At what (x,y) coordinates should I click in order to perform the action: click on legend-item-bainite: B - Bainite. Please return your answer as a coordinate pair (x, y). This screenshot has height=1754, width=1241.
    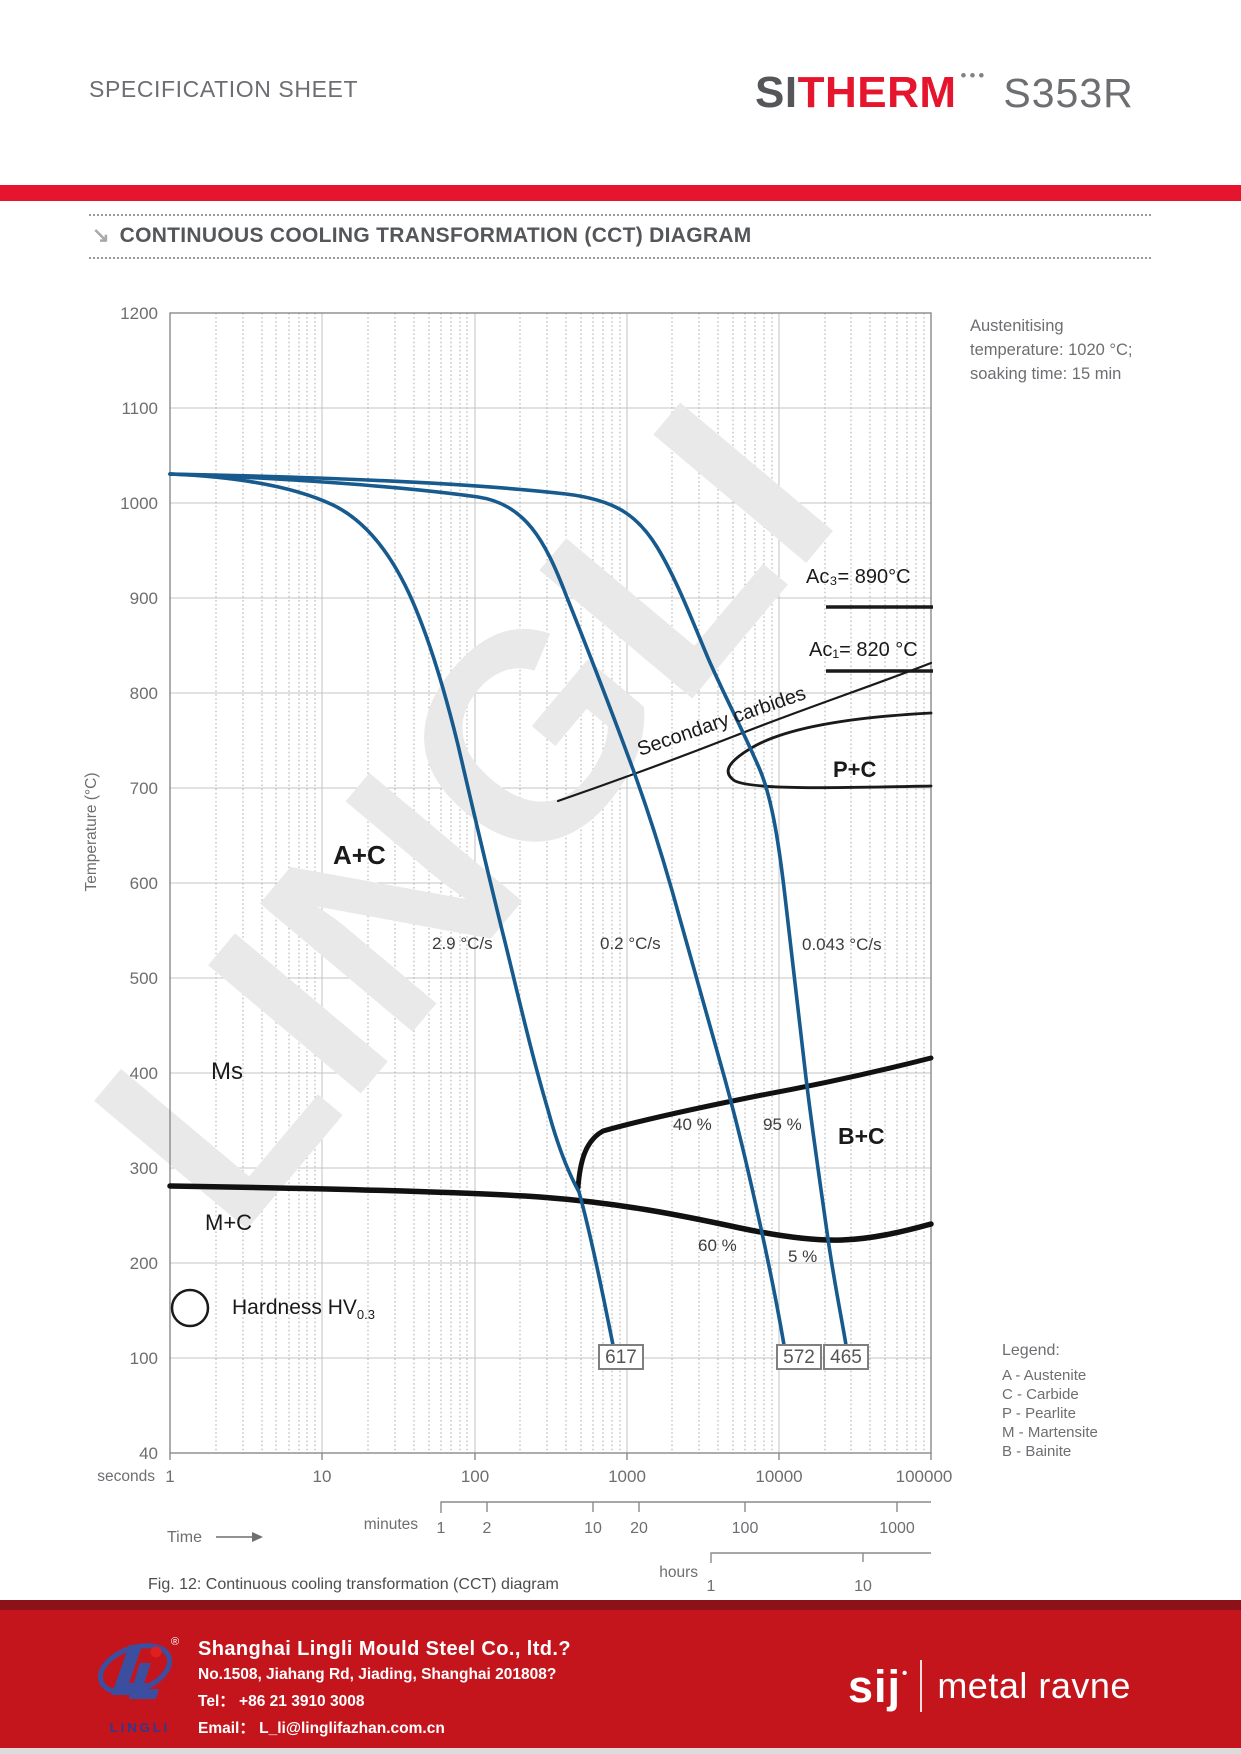
    Looking at the image, I should click on (1036, 1451).